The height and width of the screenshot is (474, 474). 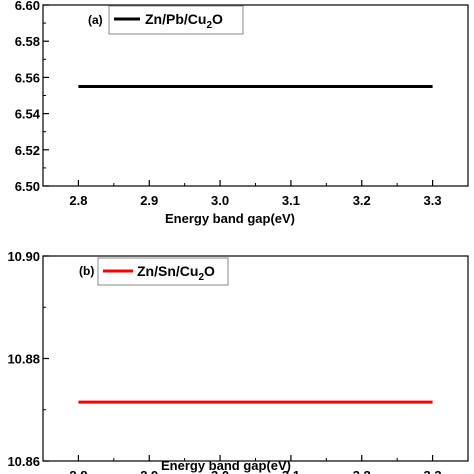 I want to click on y-axis-b: 10.86 10.88 10.90, so click(x=28, y=359).